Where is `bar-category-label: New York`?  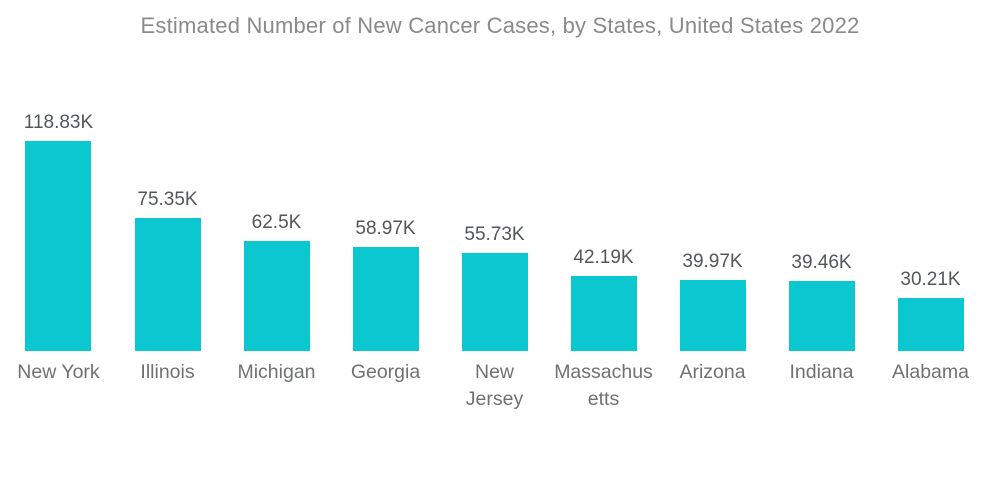 bar-category-label: New York is located at coordinates (58, 372).